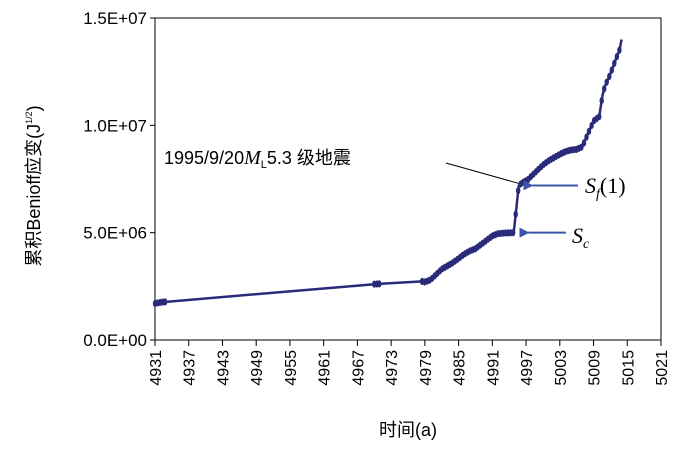  What do you see at coordinates (599, 194) in the screenshot?
I see `sf-label-sub: f` at bounding box center [599, 194].